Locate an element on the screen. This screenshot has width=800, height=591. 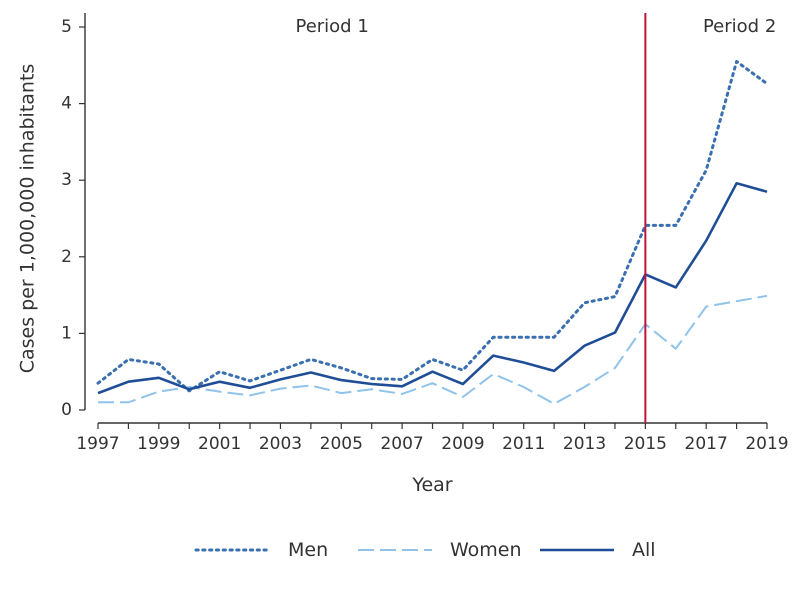
legend-label-women: Women is located at coordinates (486, 550).